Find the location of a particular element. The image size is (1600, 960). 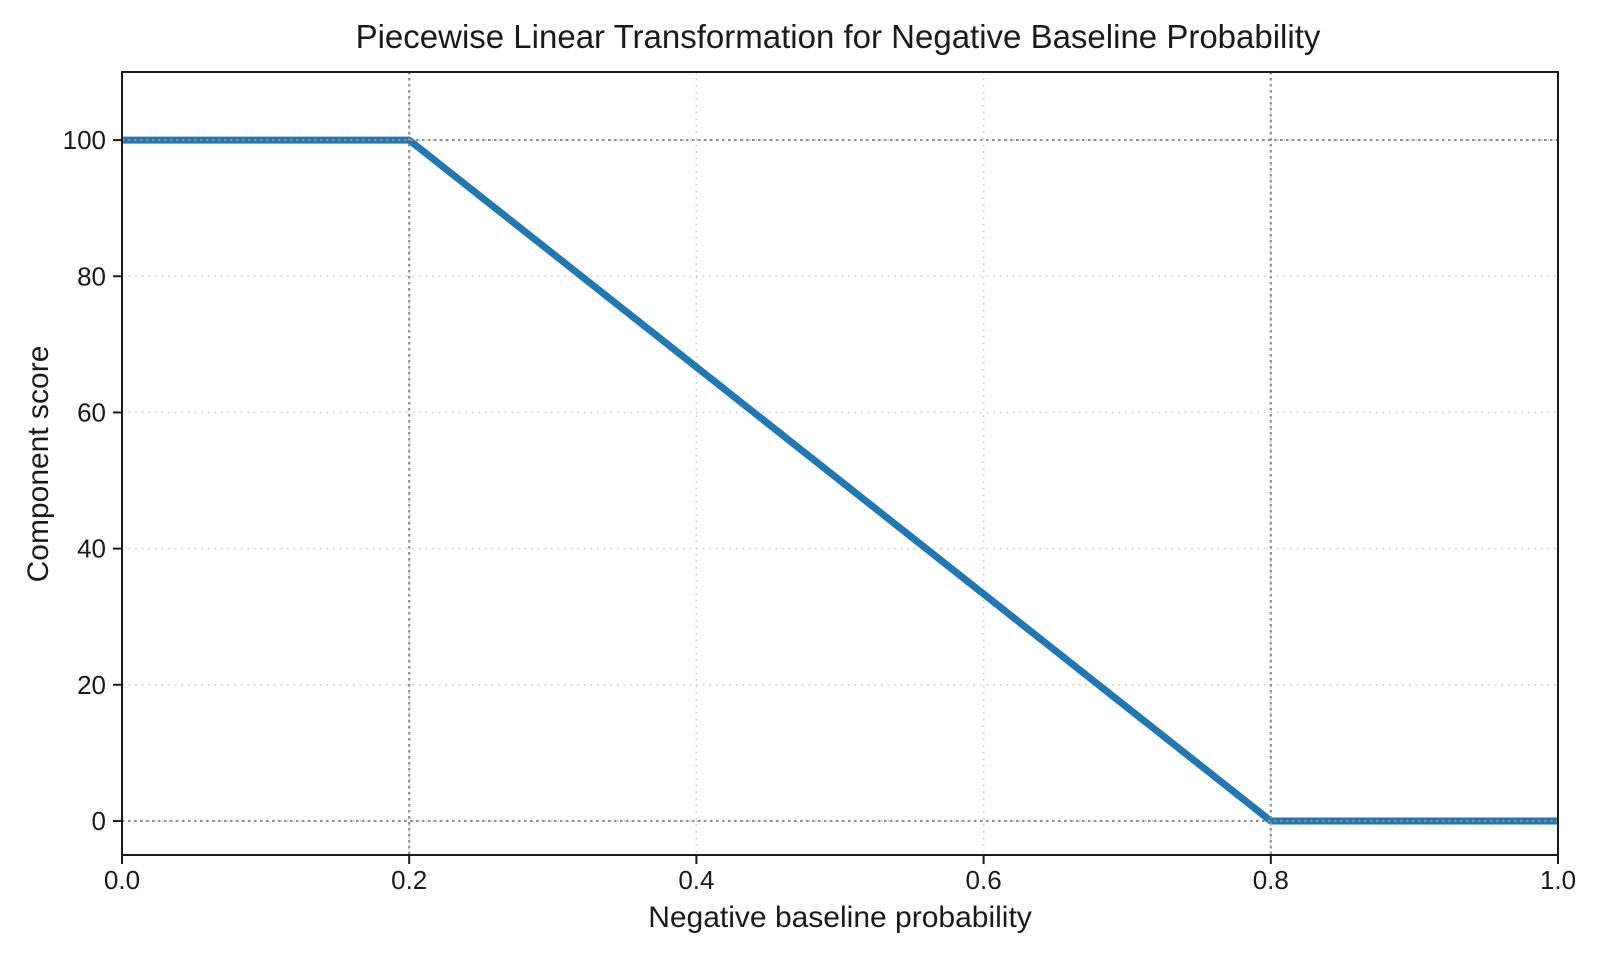

y-tick-label: 60 is located at coordinates (91, 412).